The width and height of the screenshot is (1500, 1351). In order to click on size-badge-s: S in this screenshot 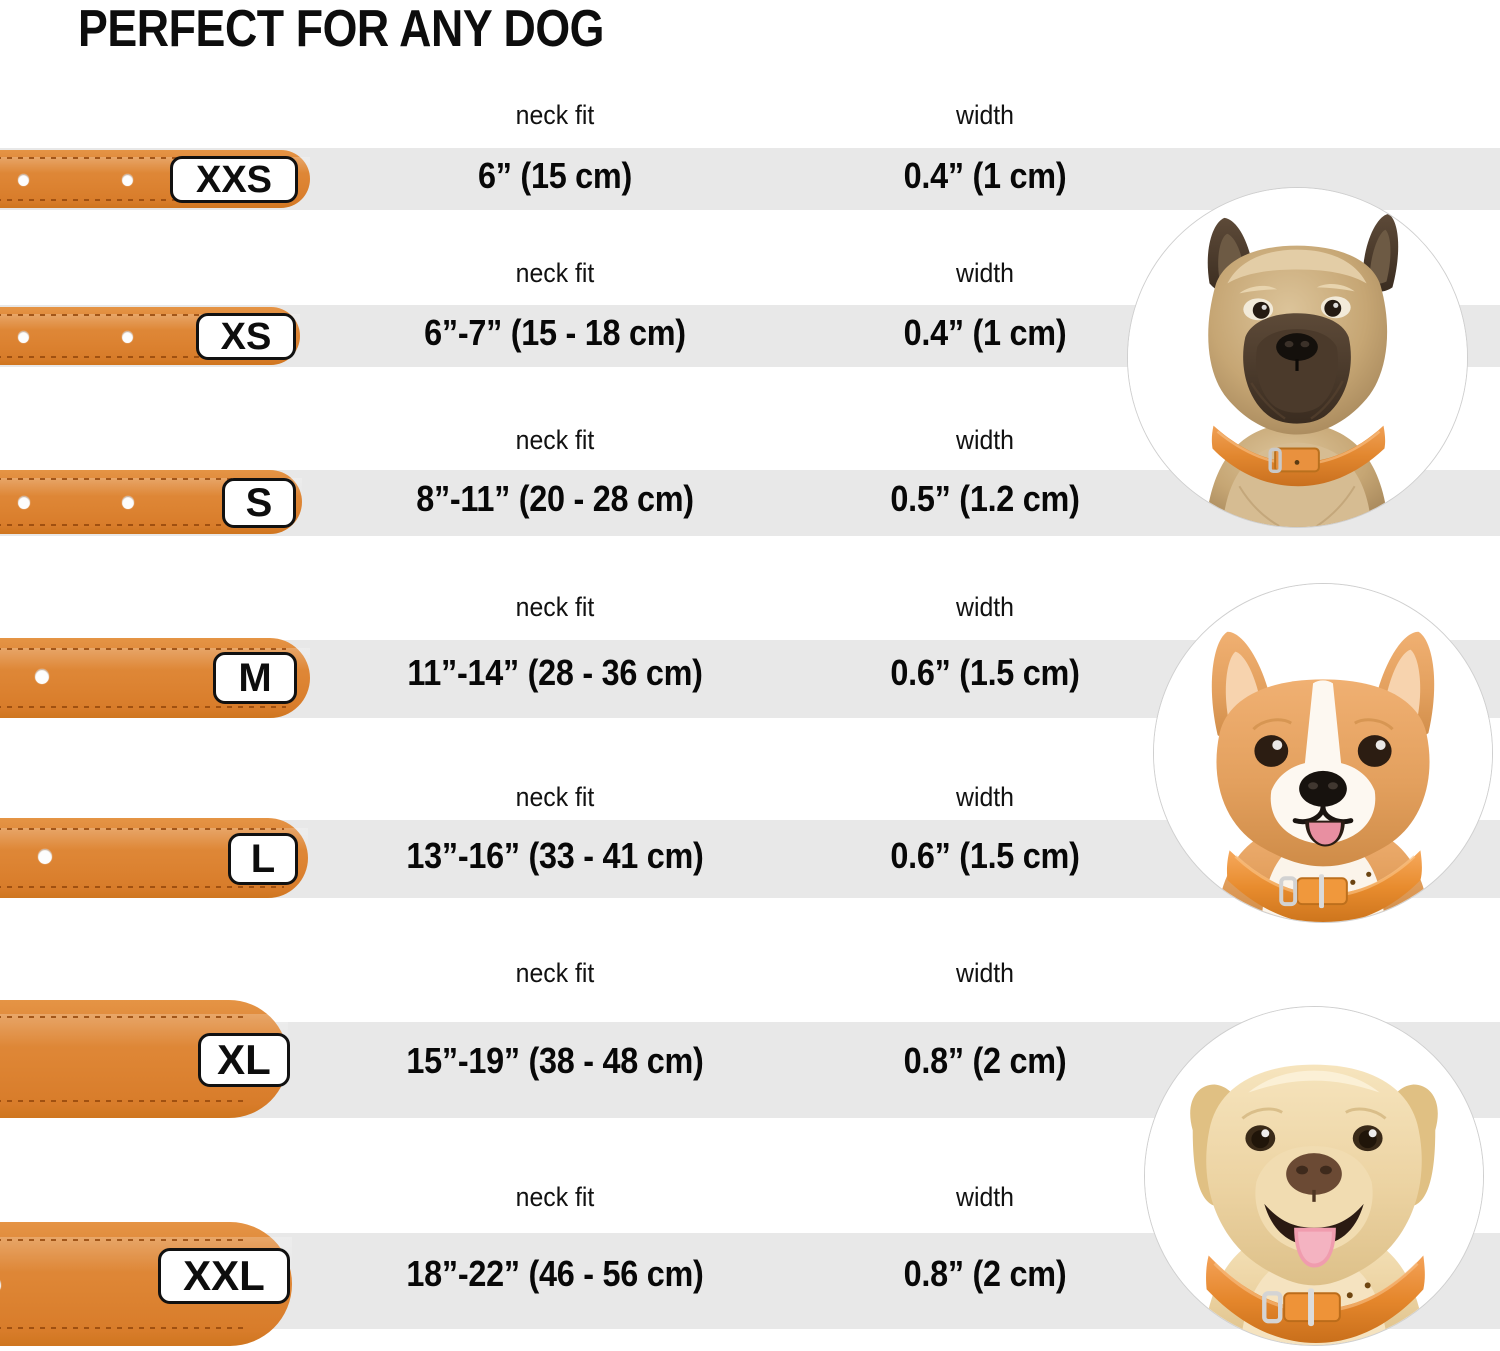, I will do `click(259, 503)`.